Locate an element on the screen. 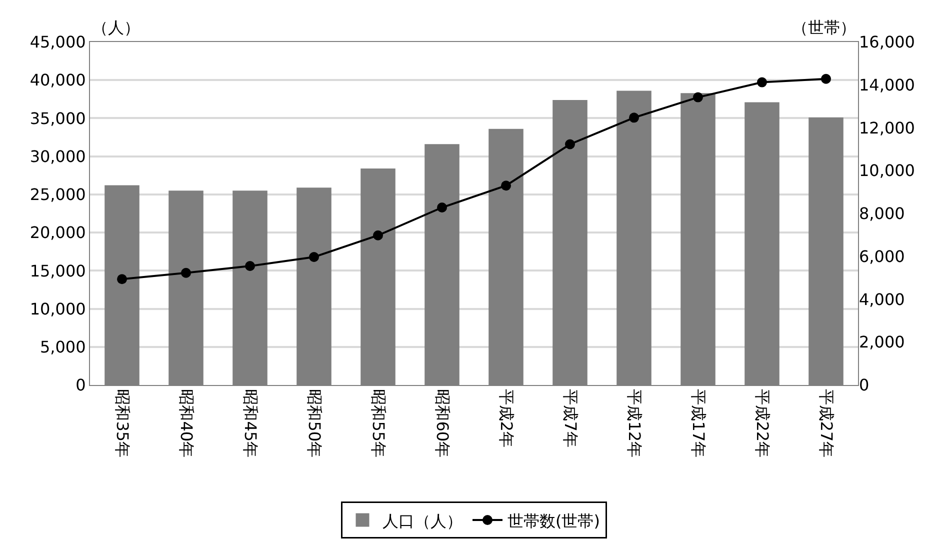  y-tick-label: 0 is located at coordinates (81, 385).